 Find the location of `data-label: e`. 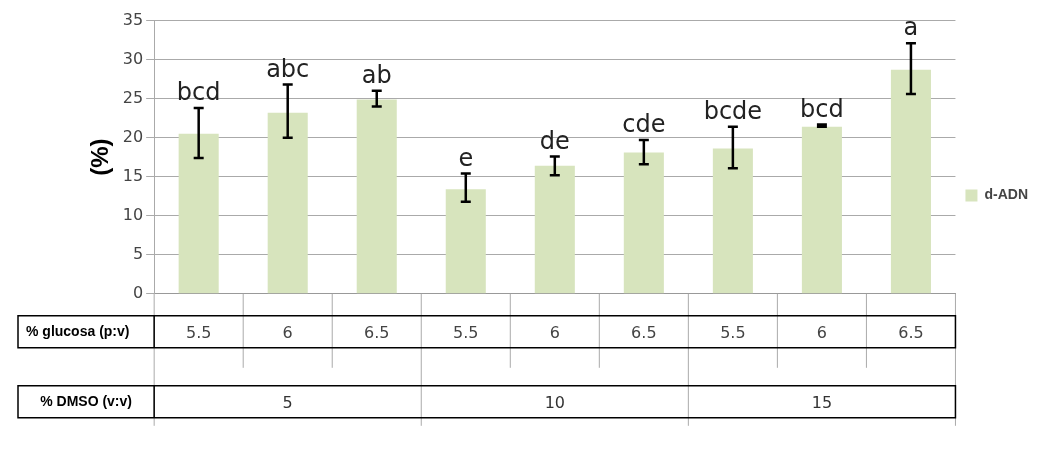

data-label: e is located at coordinates (466, 157).